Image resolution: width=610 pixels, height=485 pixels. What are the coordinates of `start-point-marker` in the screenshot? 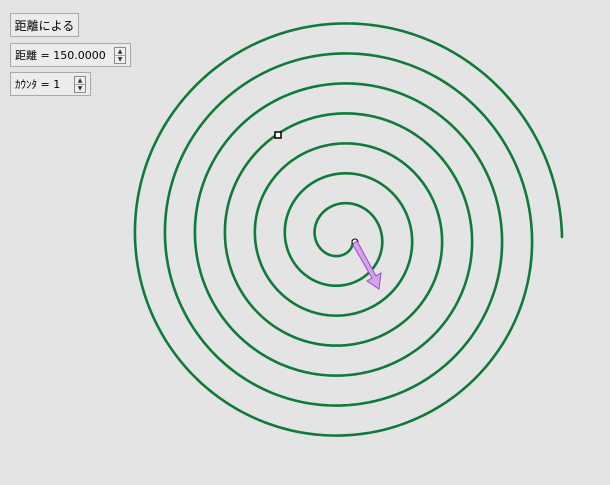 It's located at (278, 135).